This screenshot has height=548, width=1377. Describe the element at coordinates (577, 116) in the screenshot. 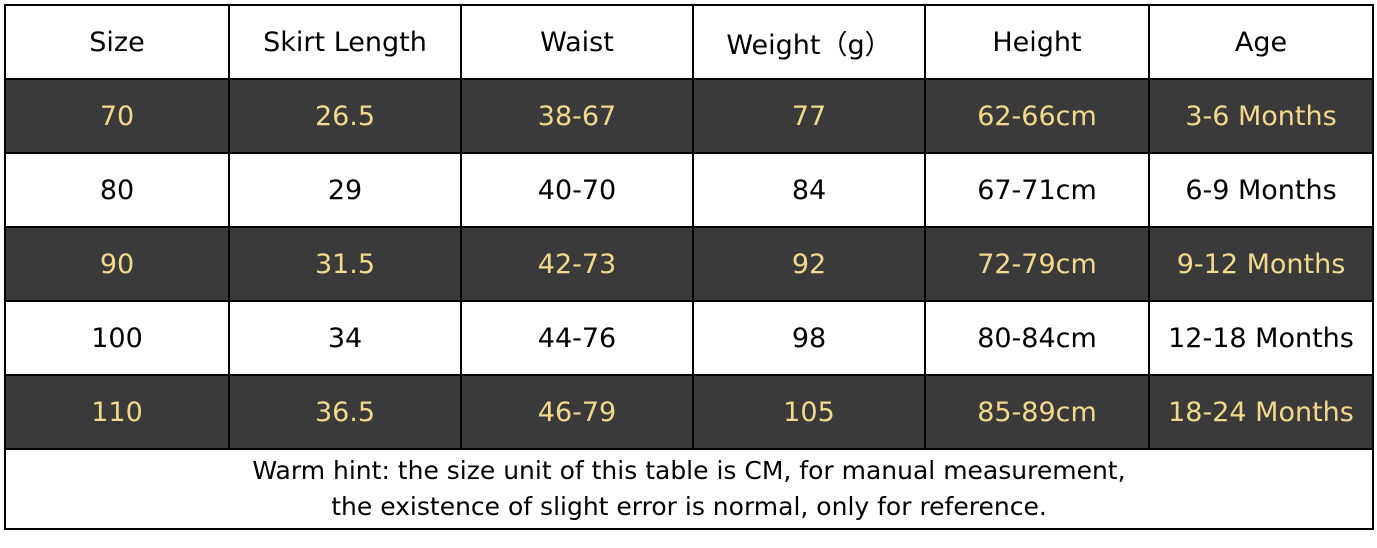

I see `table-cell: 38-67` at that location.